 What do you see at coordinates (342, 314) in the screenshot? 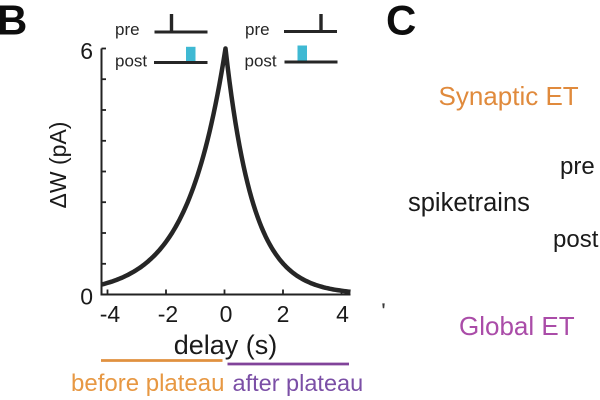
I see `svg-text: 4` at bounding box center [342, 314].